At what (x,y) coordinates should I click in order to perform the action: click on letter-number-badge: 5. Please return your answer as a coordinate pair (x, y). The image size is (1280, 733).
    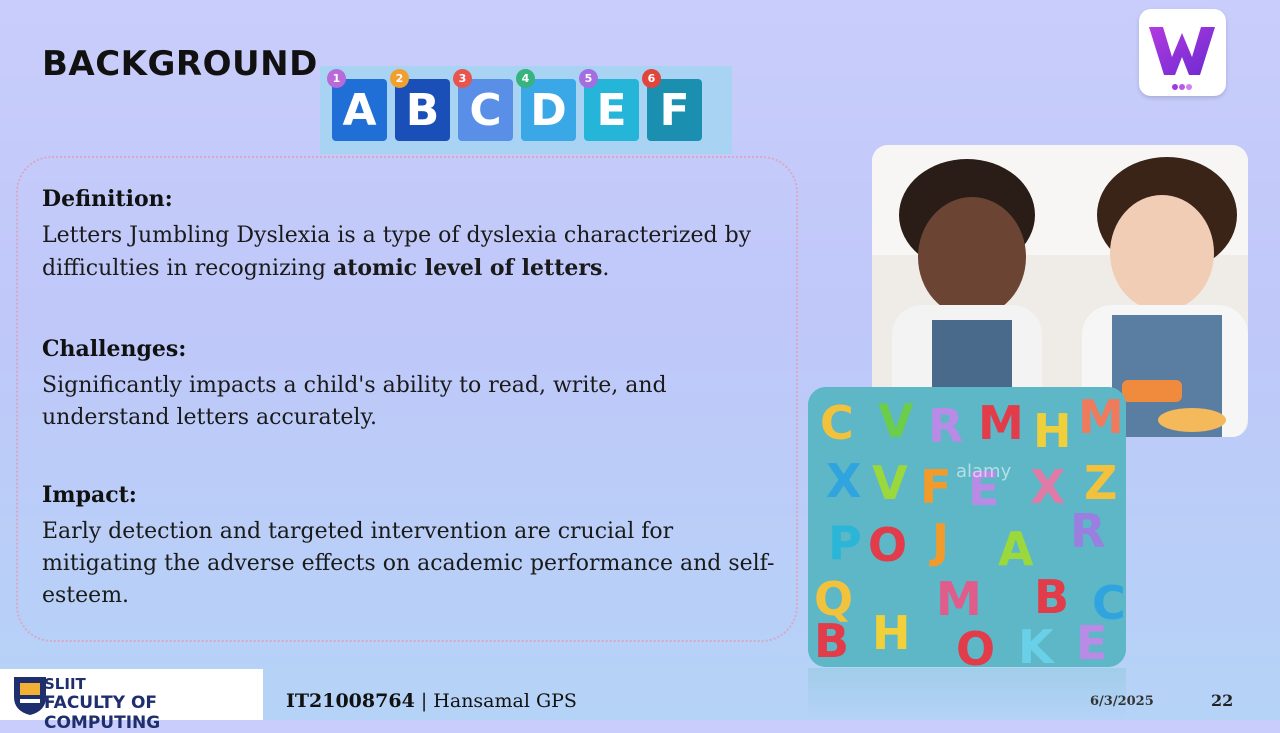
    Looking at the image, I should click on (588, 78).